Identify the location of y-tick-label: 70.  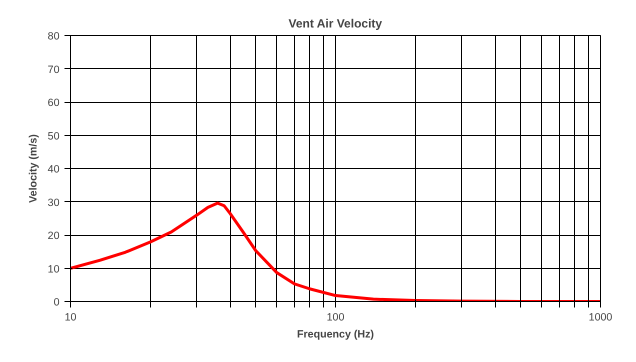
(54, 70).